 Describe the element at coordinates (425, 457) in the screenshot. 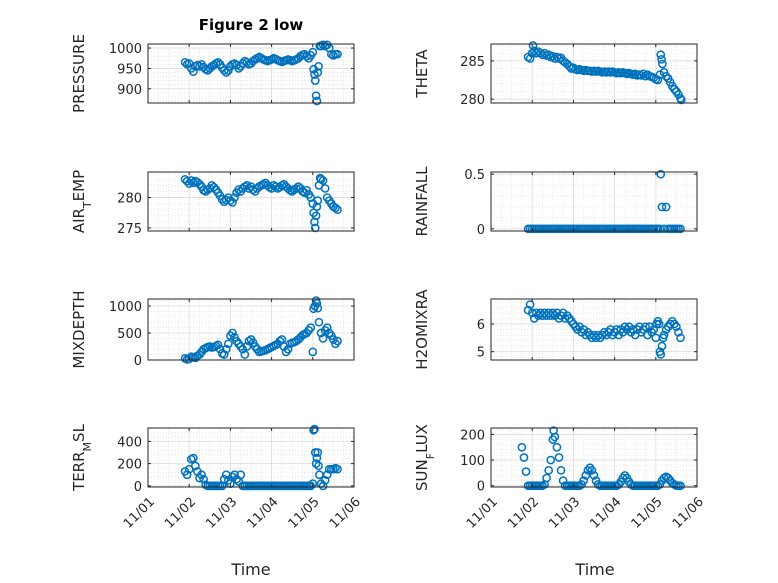

I see `y-axis-label: SUNFLUX` at that location.